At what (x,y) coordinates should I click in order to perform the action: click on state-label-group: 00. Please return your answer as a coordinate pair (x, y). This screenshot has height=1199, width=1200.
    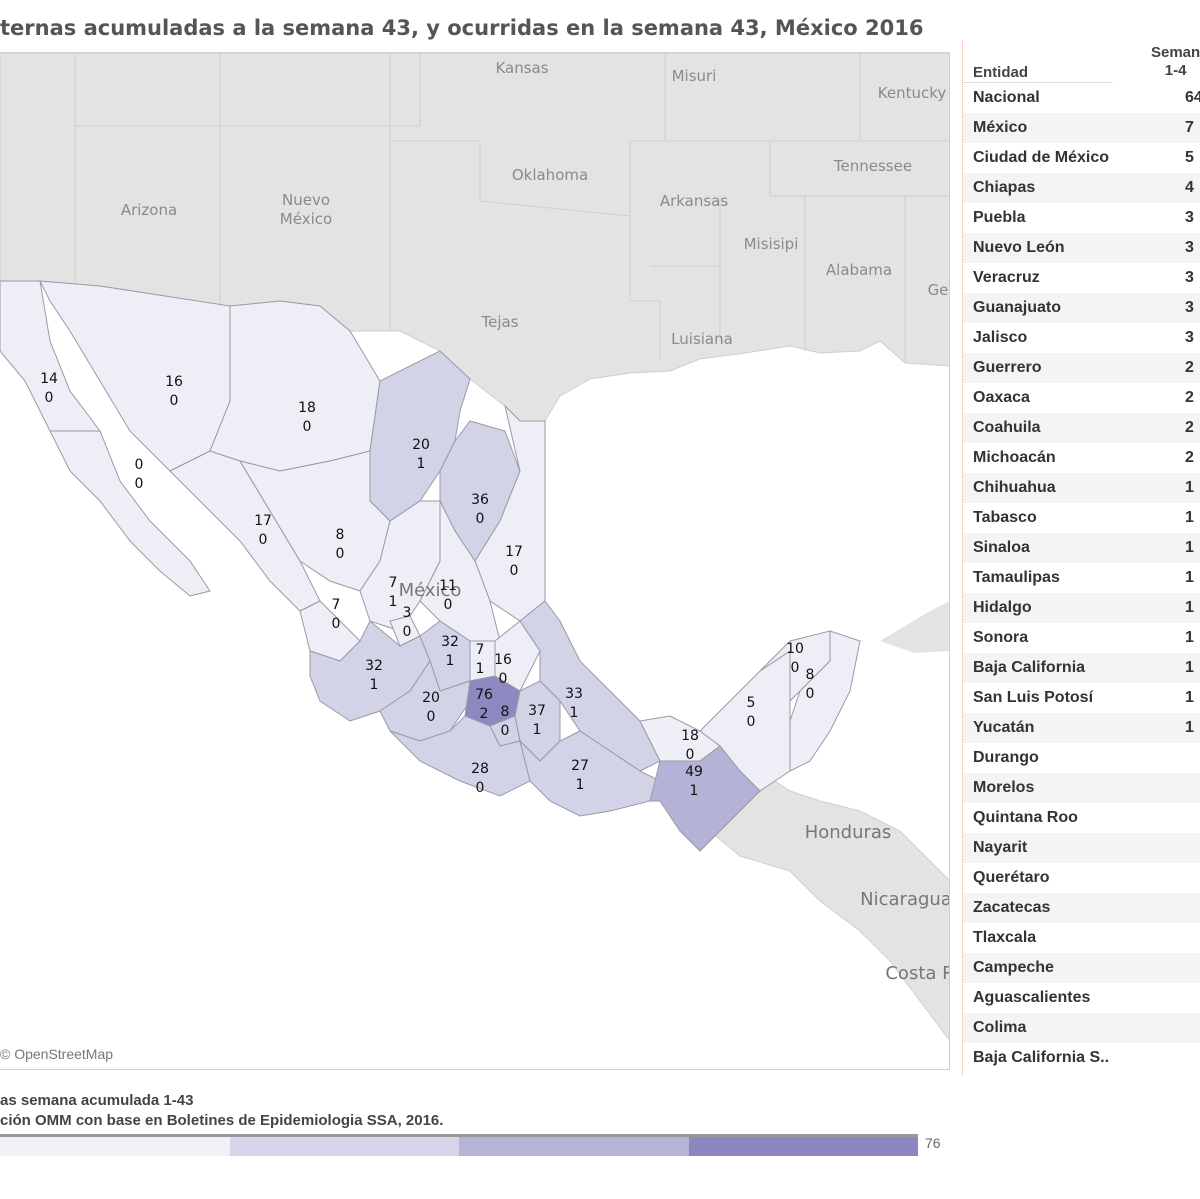
    Looking at the image, I should click on (139, 474).